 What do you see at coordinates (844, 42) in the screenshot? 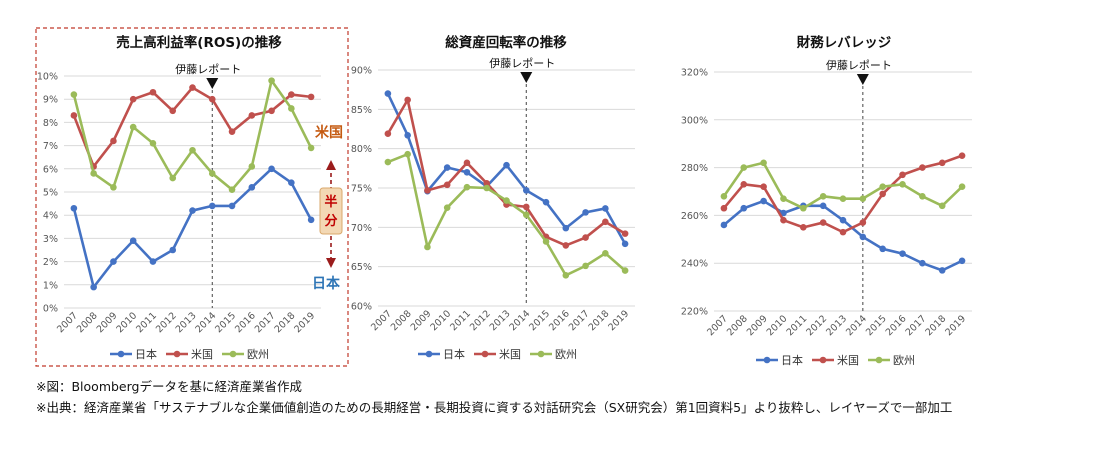
I see `chart-title: 財務レバレッジ` at bounding box center [844, 42].